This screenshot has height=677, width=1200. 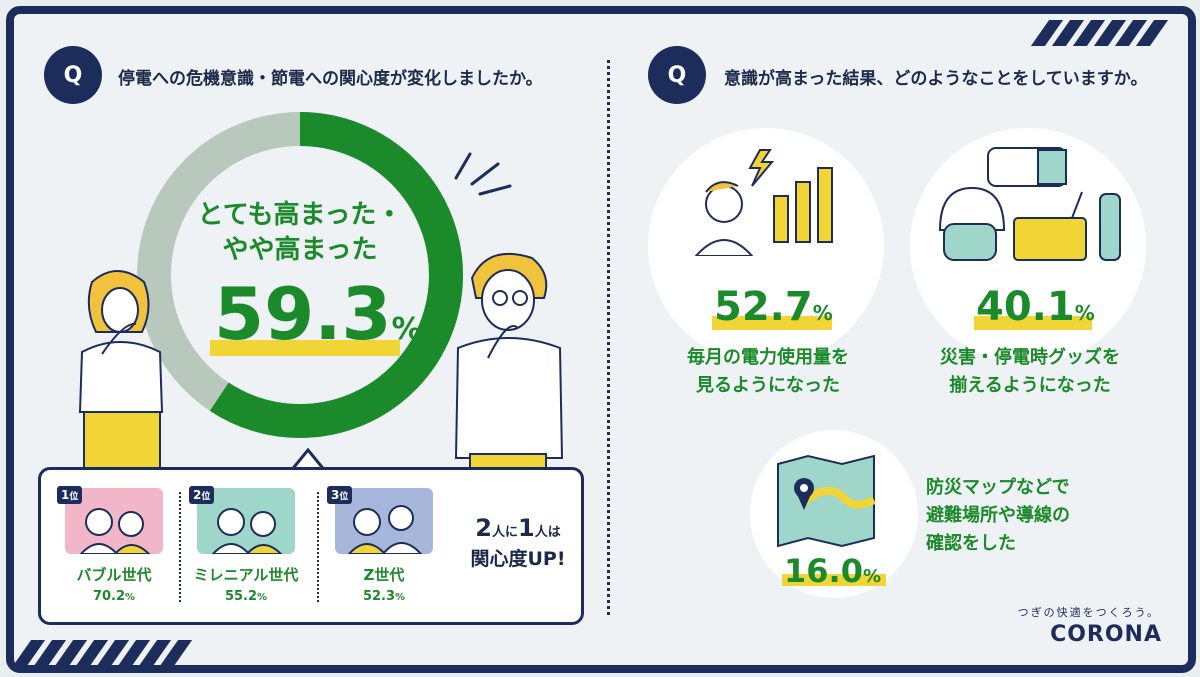 I want to click on question-text-left: 停電への危機意識・節電への関心度が変化しましたか。, so click(x=330, y=79).